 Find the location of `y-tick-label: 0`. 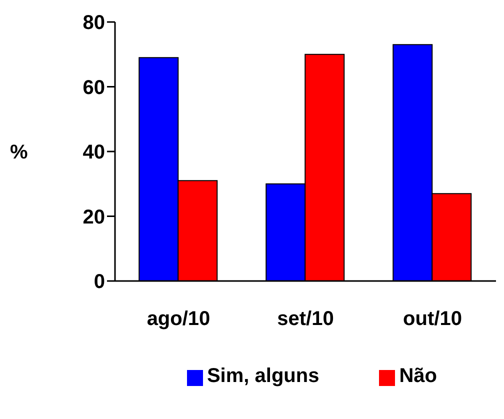

y-tick-label: 0 is located at coordinates (99, 282).